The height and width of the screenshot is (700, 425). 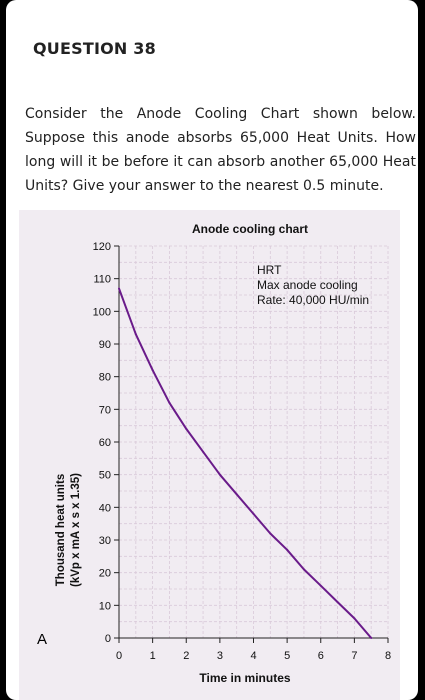 I want to click on y-tick-label: 30, so click(x=105, y=541).